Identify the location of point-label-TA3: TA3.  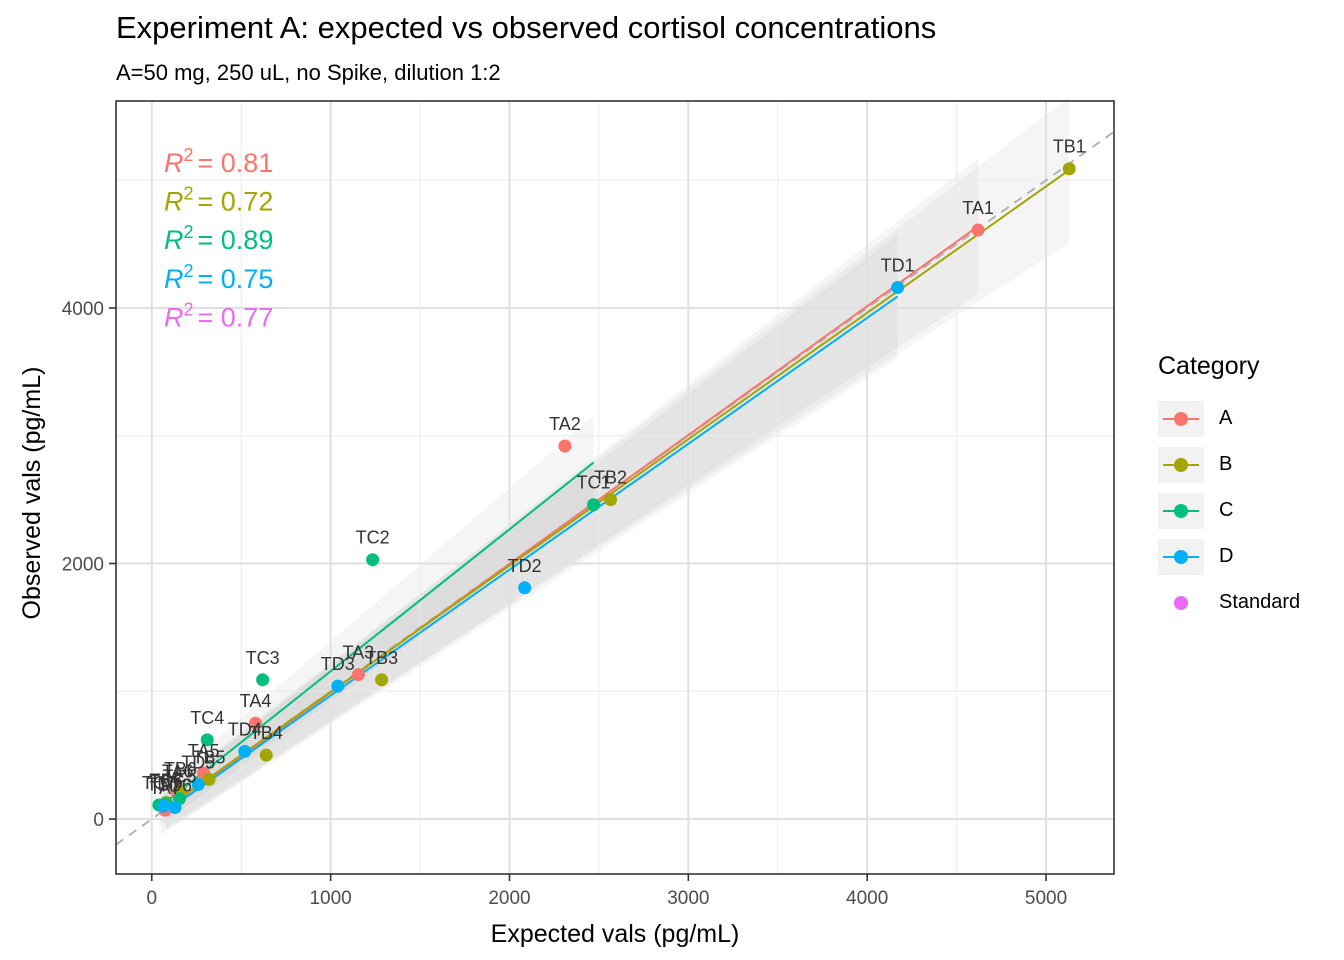
(359, 653).